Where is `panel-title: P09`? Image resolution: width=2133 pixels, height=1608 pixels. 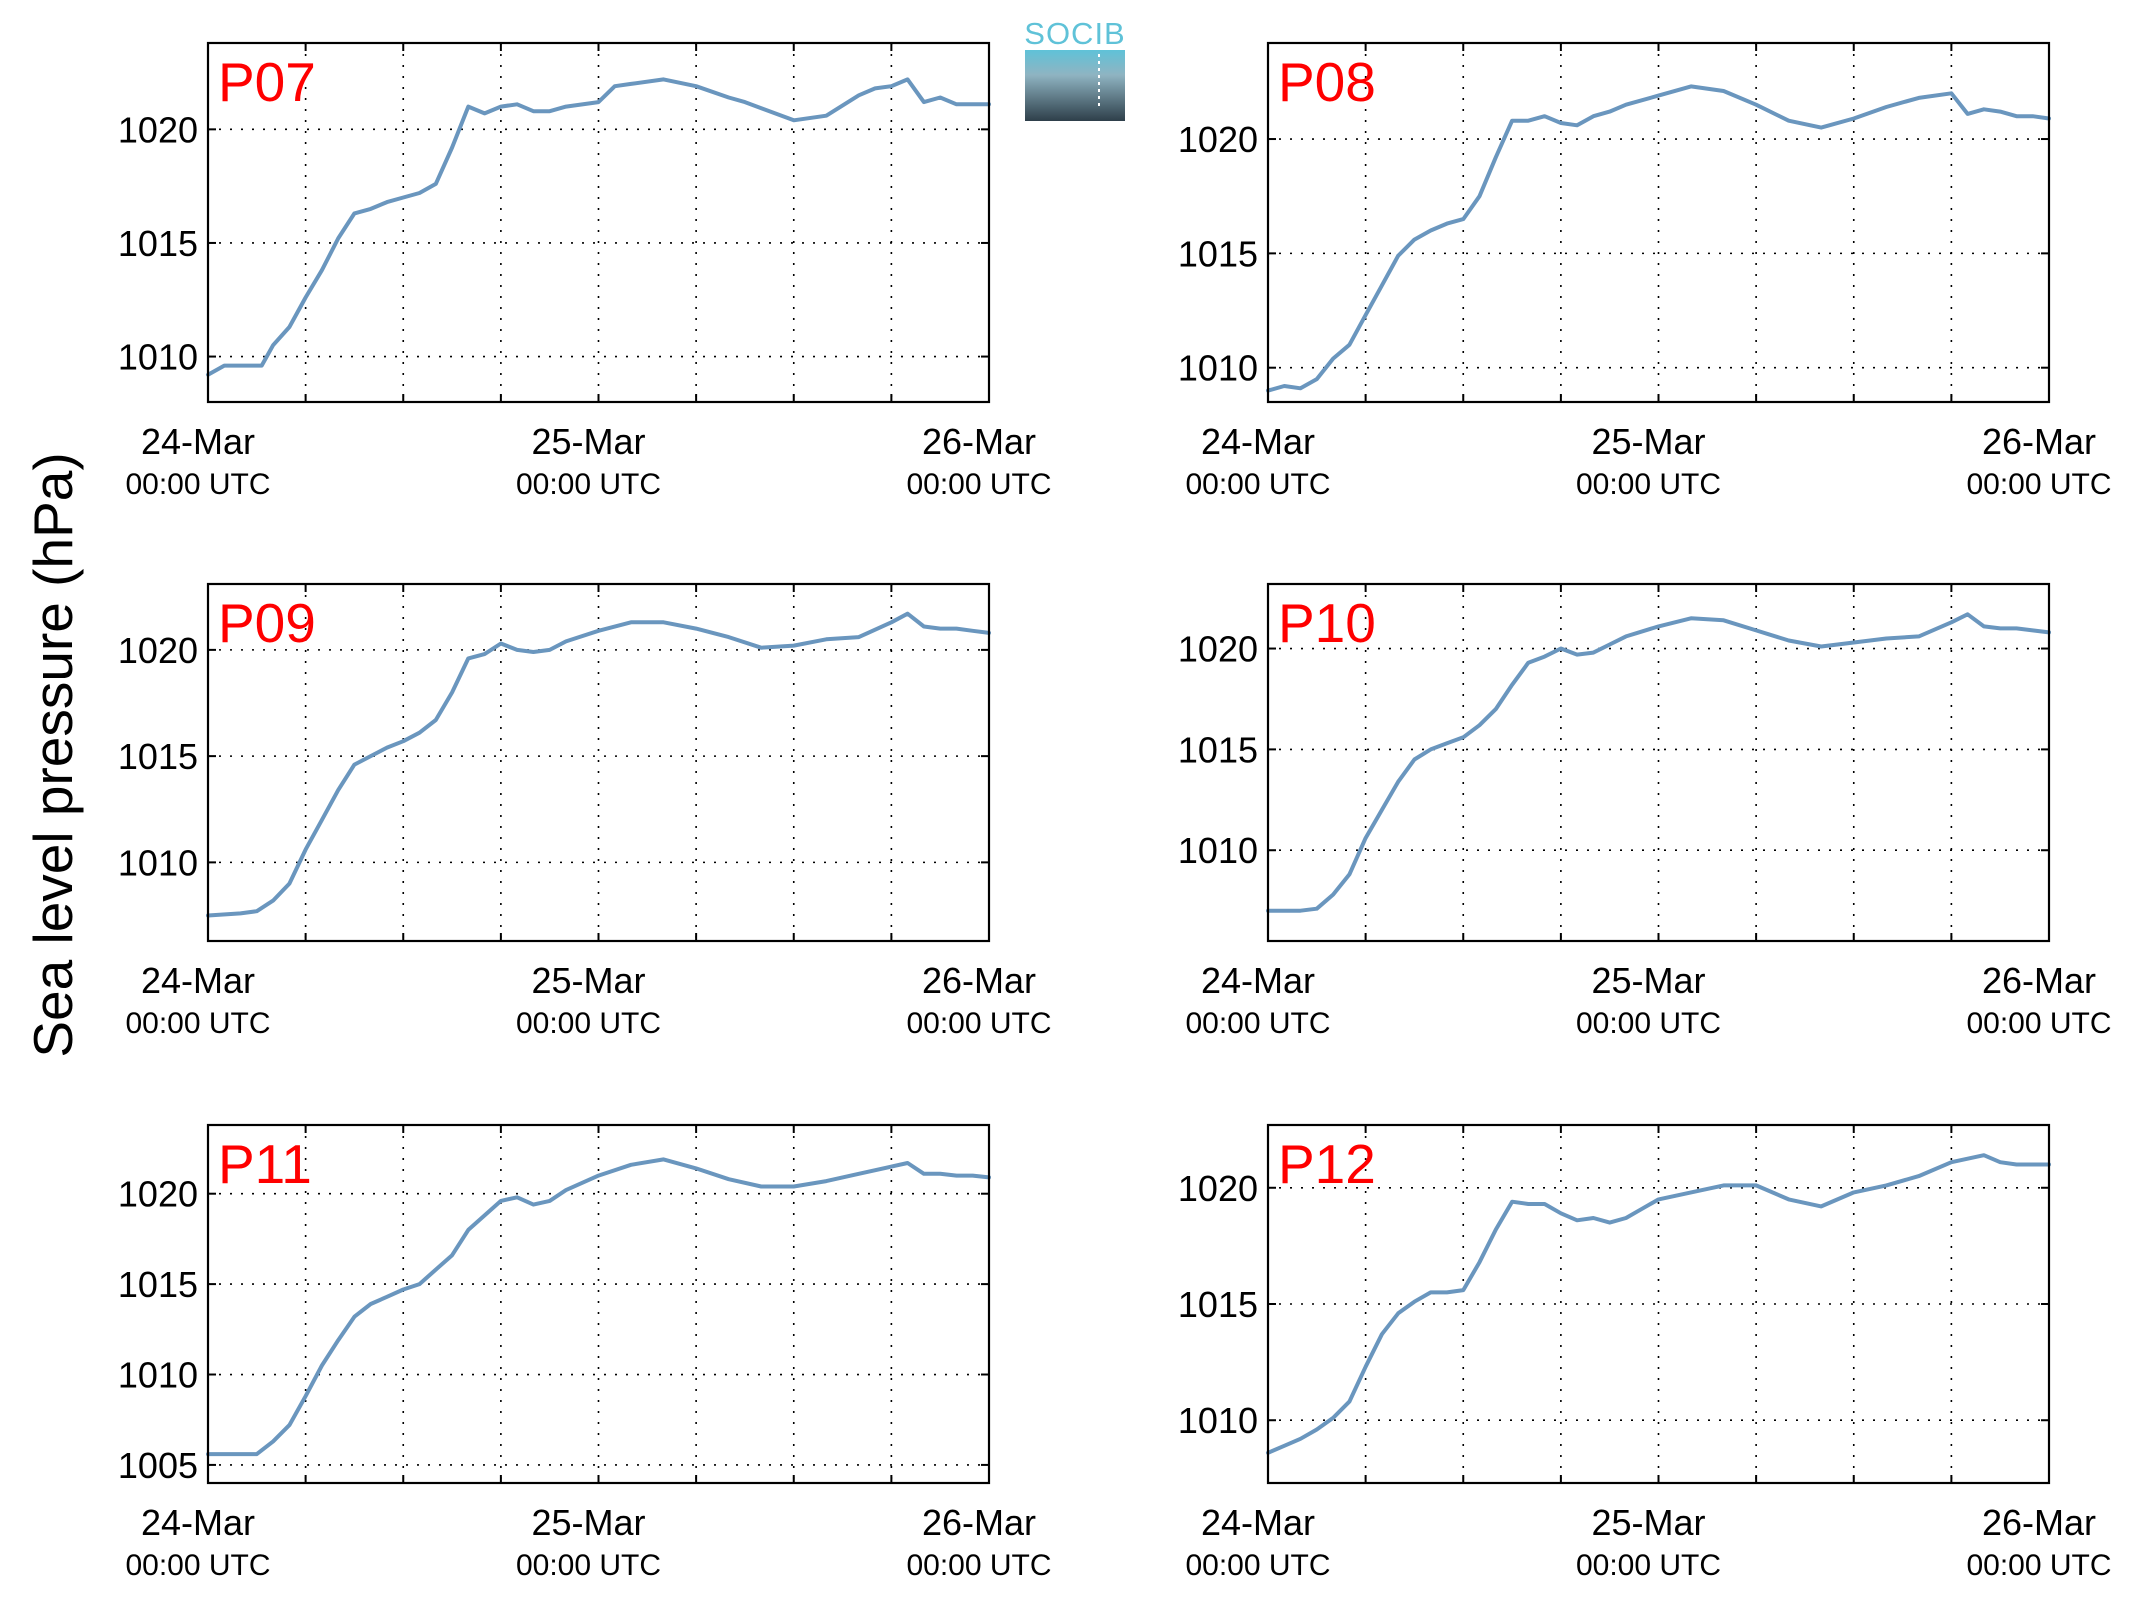
panel-title: P09 is located at coordinates (267, 623).